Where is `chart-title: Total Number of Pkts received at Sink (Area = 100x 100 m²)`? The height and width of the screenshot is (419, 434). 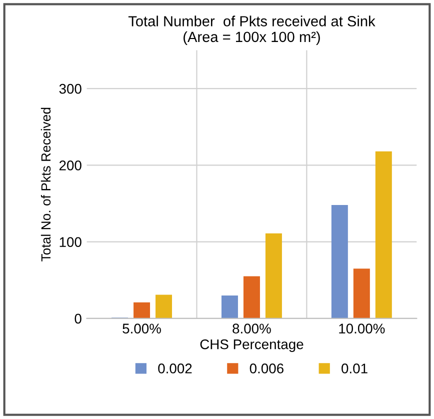 chart-title: Total Number of Pkts received at Sink (Area = 100x 100 m²) is located at coordinates (252, 30).